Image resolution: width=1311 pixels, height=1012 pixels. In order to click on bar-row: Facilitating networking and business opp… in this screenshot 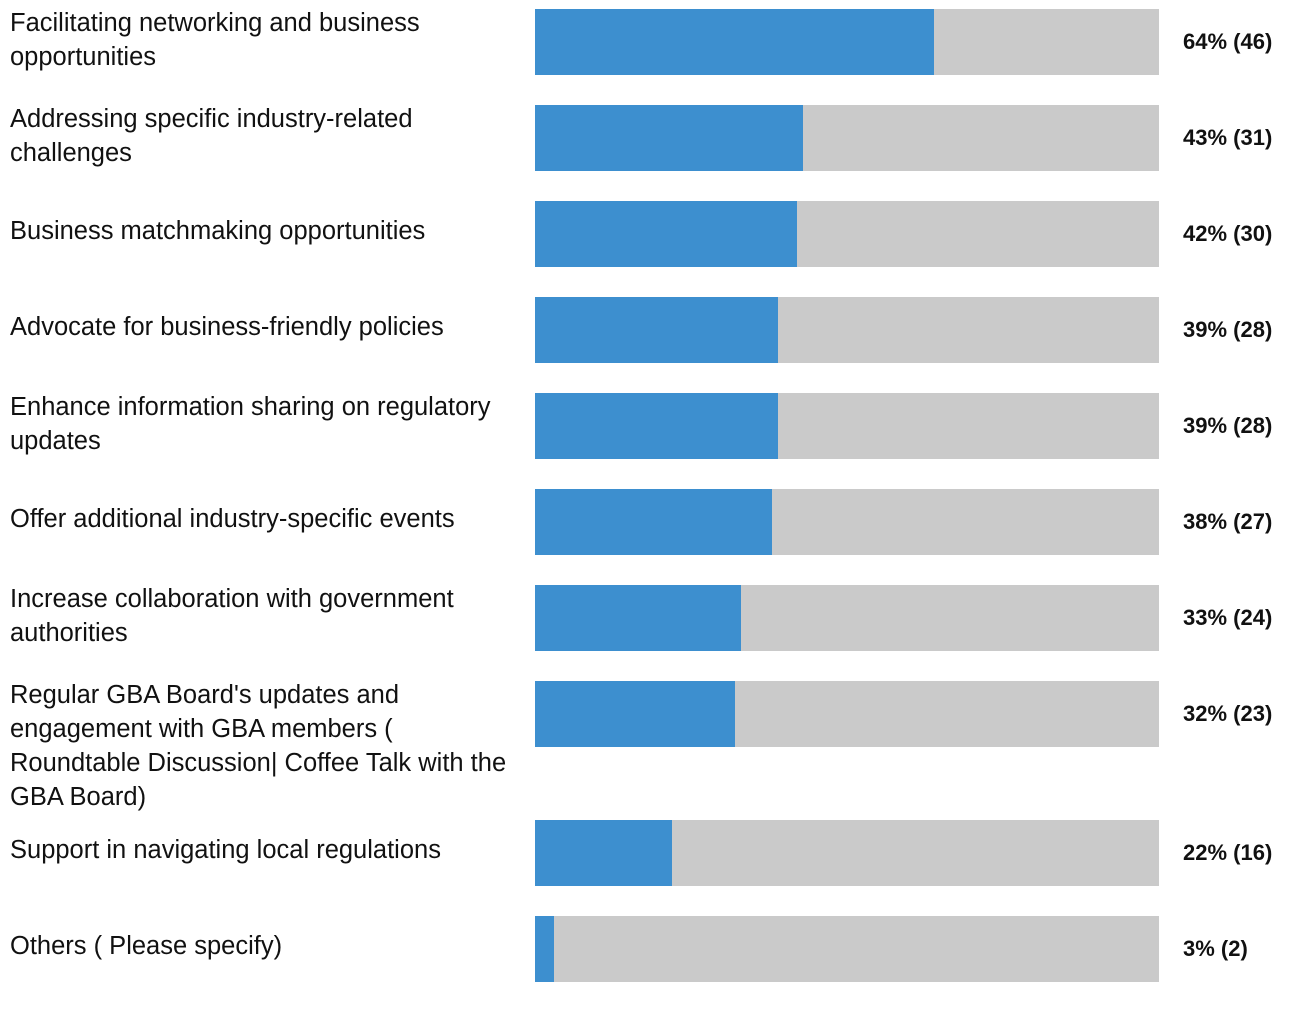, I will do `click(655, 57)`.